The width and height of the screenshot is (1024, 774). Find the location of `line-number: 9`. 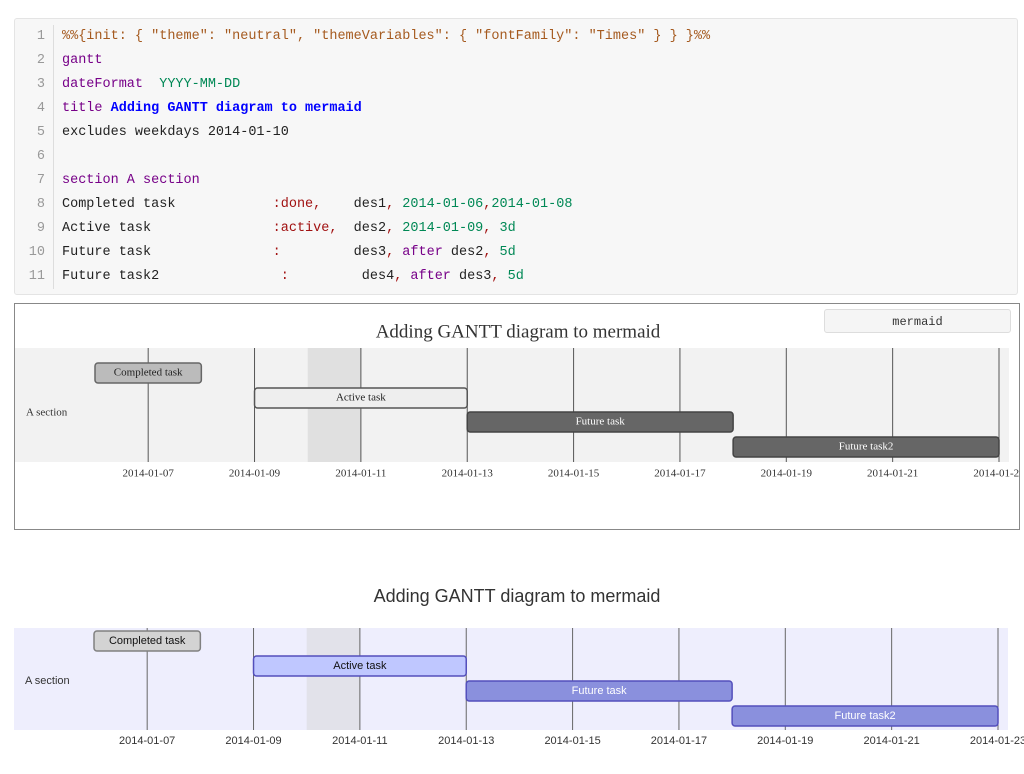

line-number: 9 is located at coordinates (34, 229).